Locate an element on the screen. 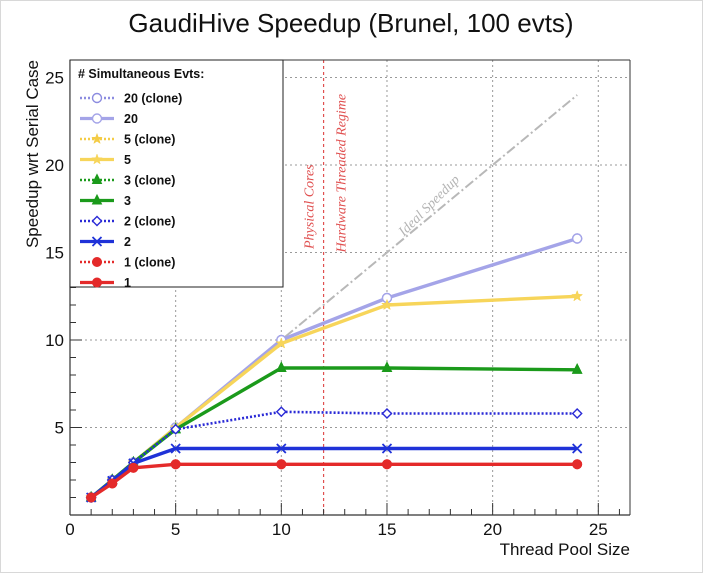 The height and width of the screenshot is (573, 703). legend-entry: 20 is located at coordinates (109, 119).